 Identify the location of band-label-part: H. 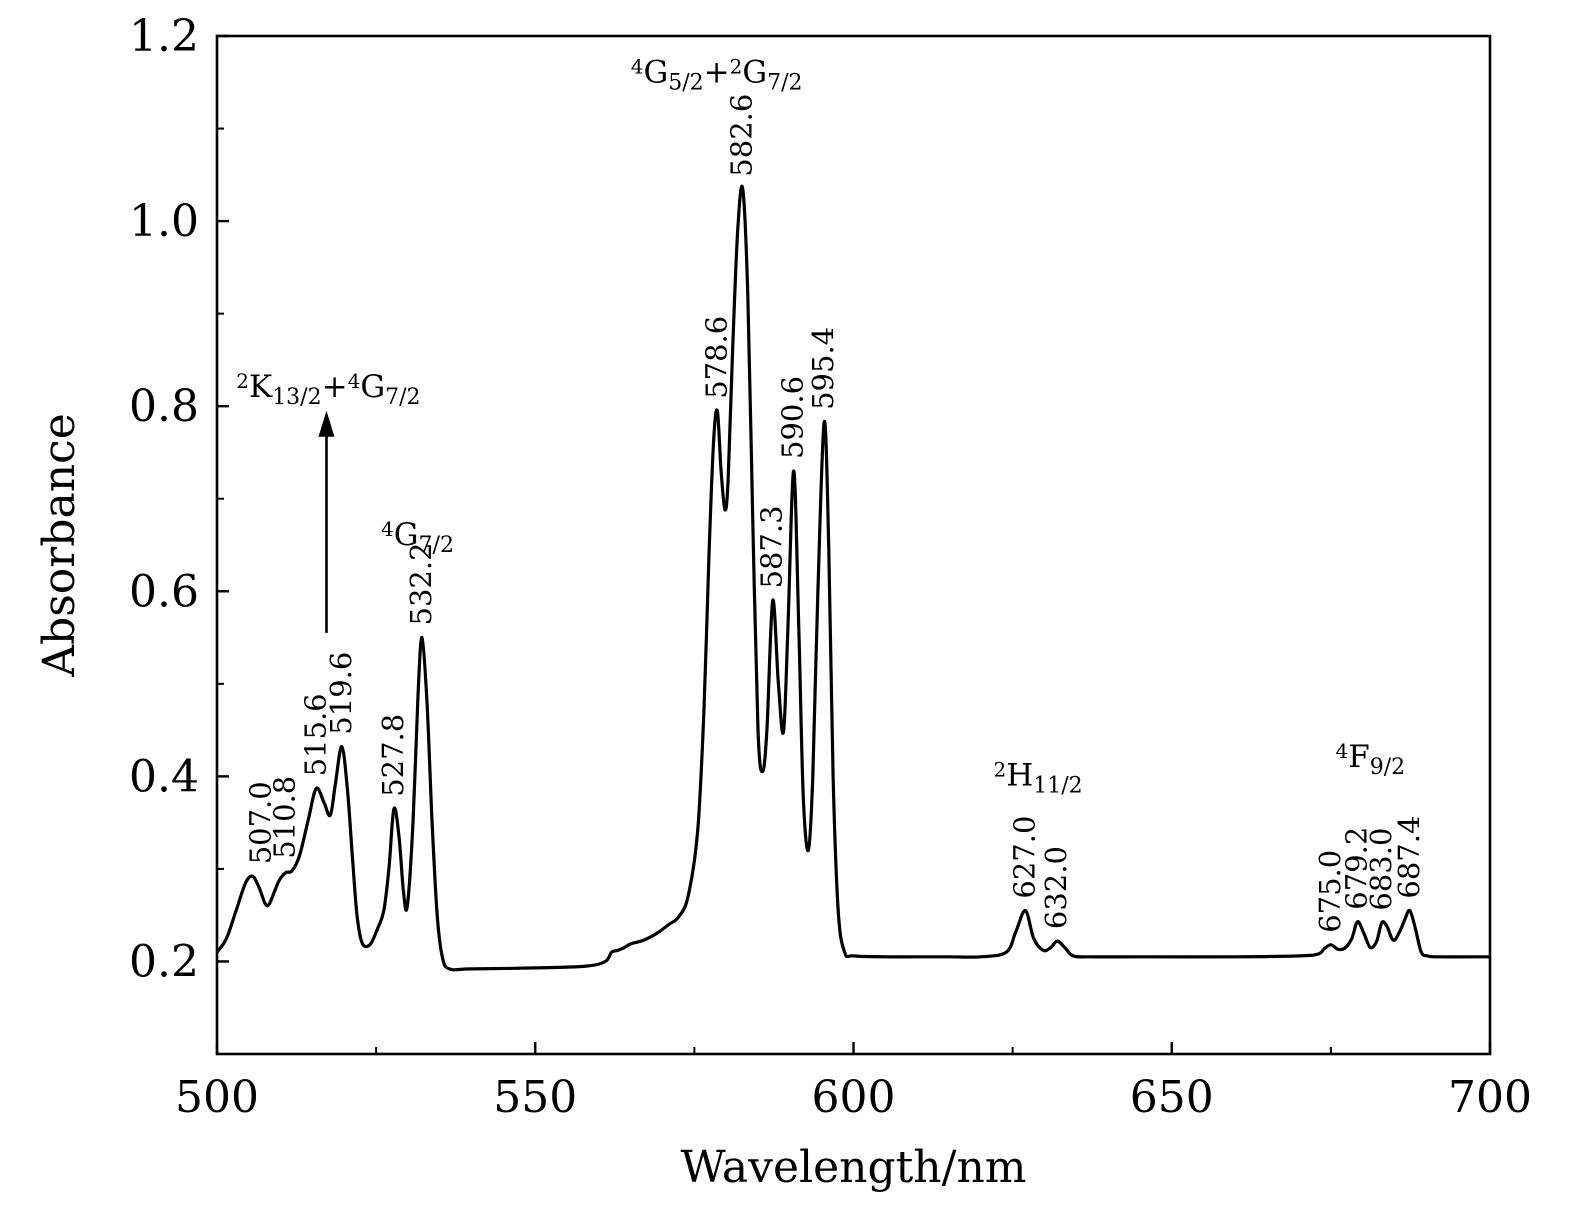
(1019, 776).